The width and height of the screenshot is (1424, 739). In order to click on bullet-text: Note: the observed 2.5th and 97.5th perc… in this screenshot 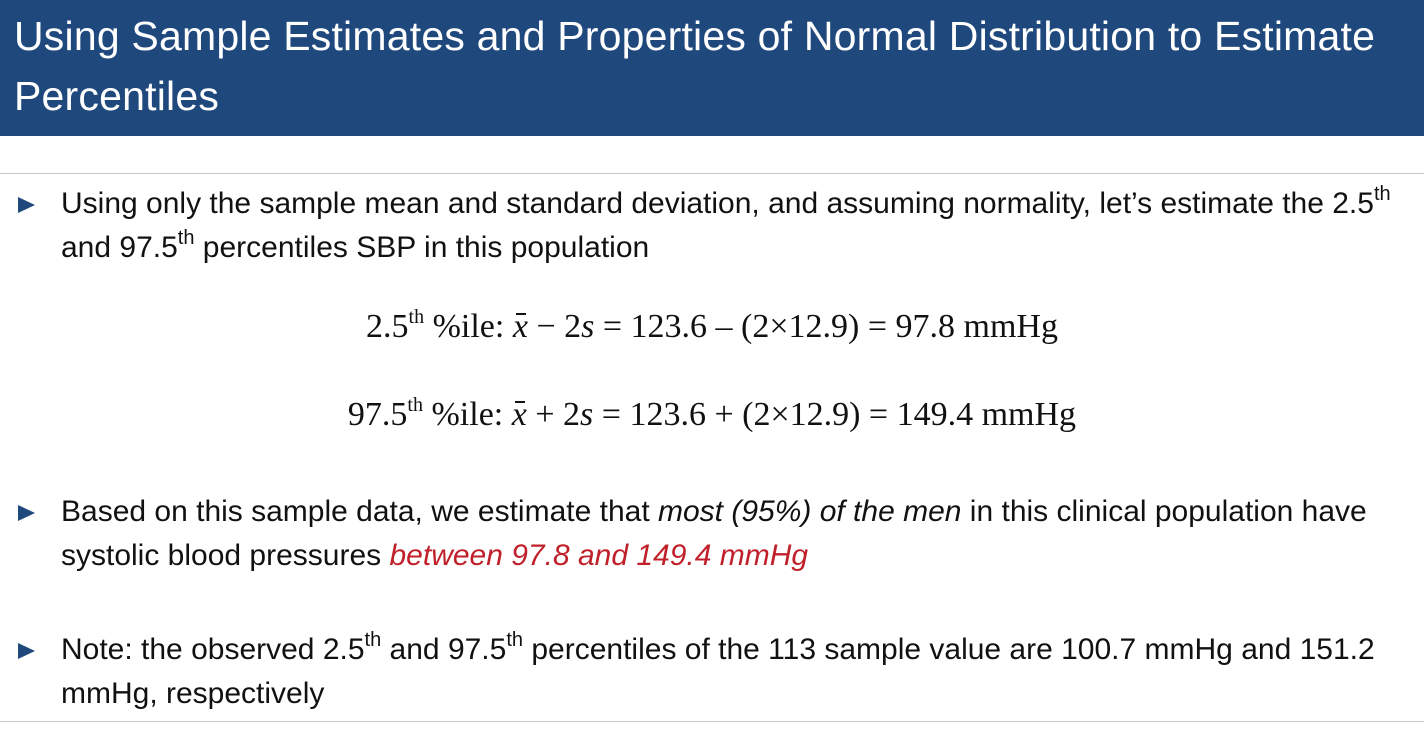, I will do `click(718, 669)`.